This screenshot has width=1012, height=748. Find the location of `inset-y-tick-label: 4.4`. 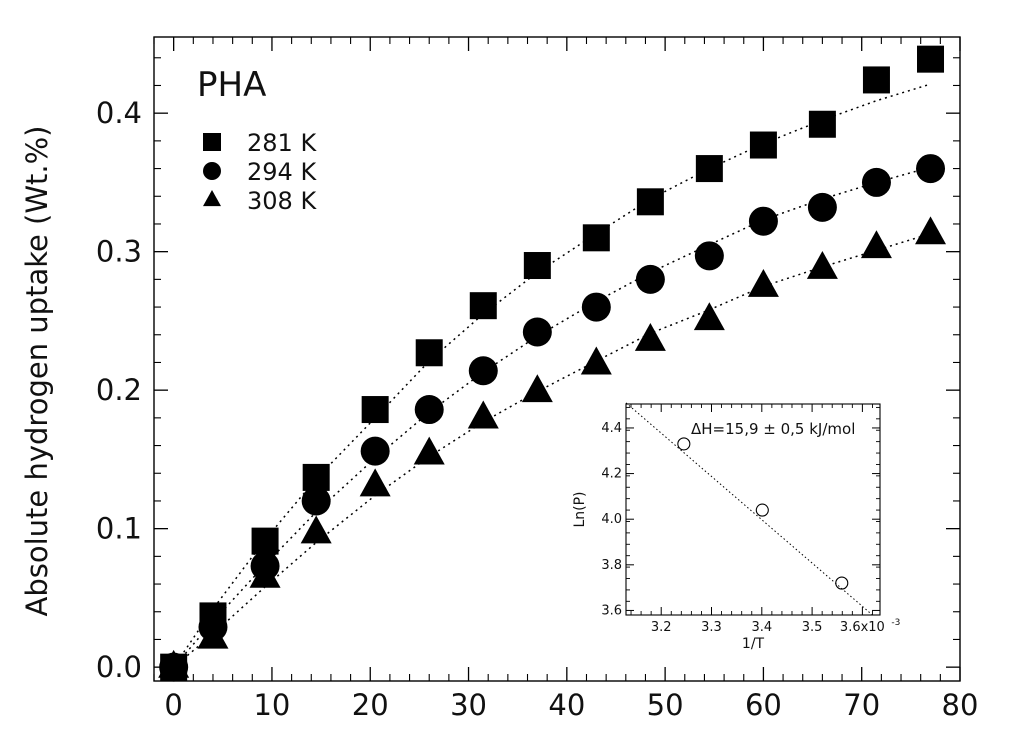

inset-y-tick-label: 4.4 is located at coordinates (611, 428).